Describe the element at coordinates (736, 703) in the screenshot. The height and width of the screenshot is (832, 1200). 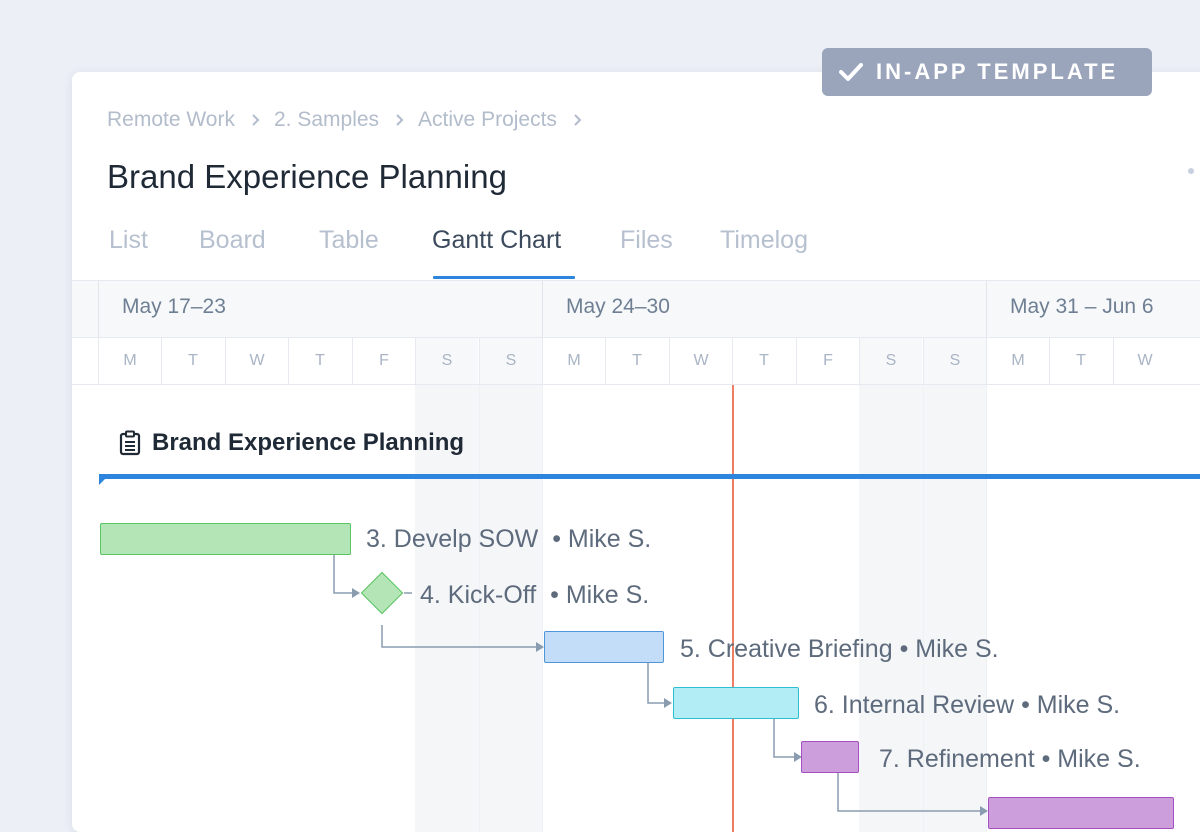
I see `task-bar-internal-review` at that location.